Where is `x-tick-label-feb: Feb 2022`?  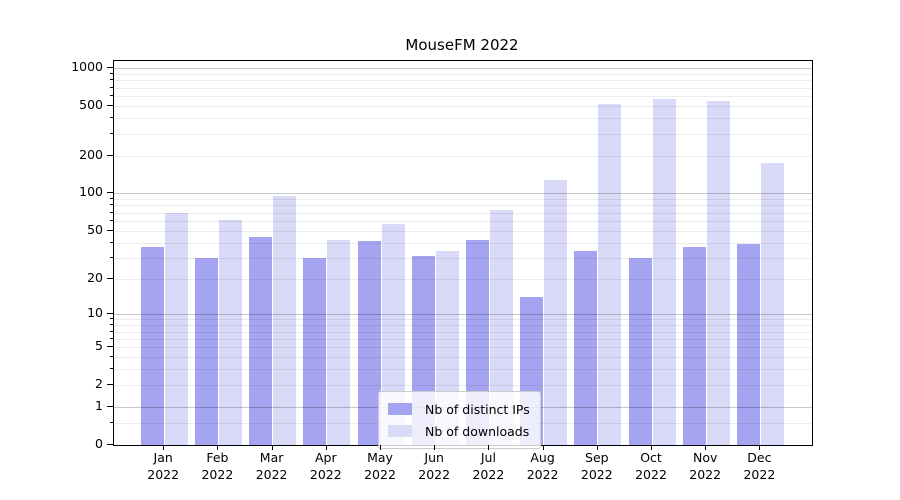
x-tick-label-feb: Feb 2022 is located at coordinates (217, 466).